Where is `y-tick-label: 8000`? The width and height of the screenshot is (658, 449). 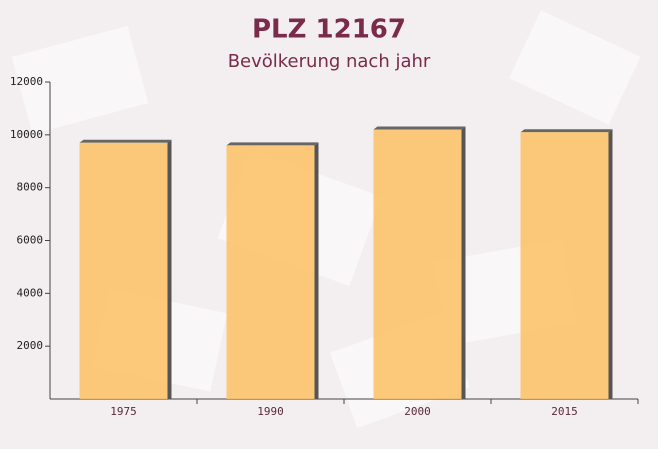
y-tick-label: 8000 is located at coordinates (30, 187).